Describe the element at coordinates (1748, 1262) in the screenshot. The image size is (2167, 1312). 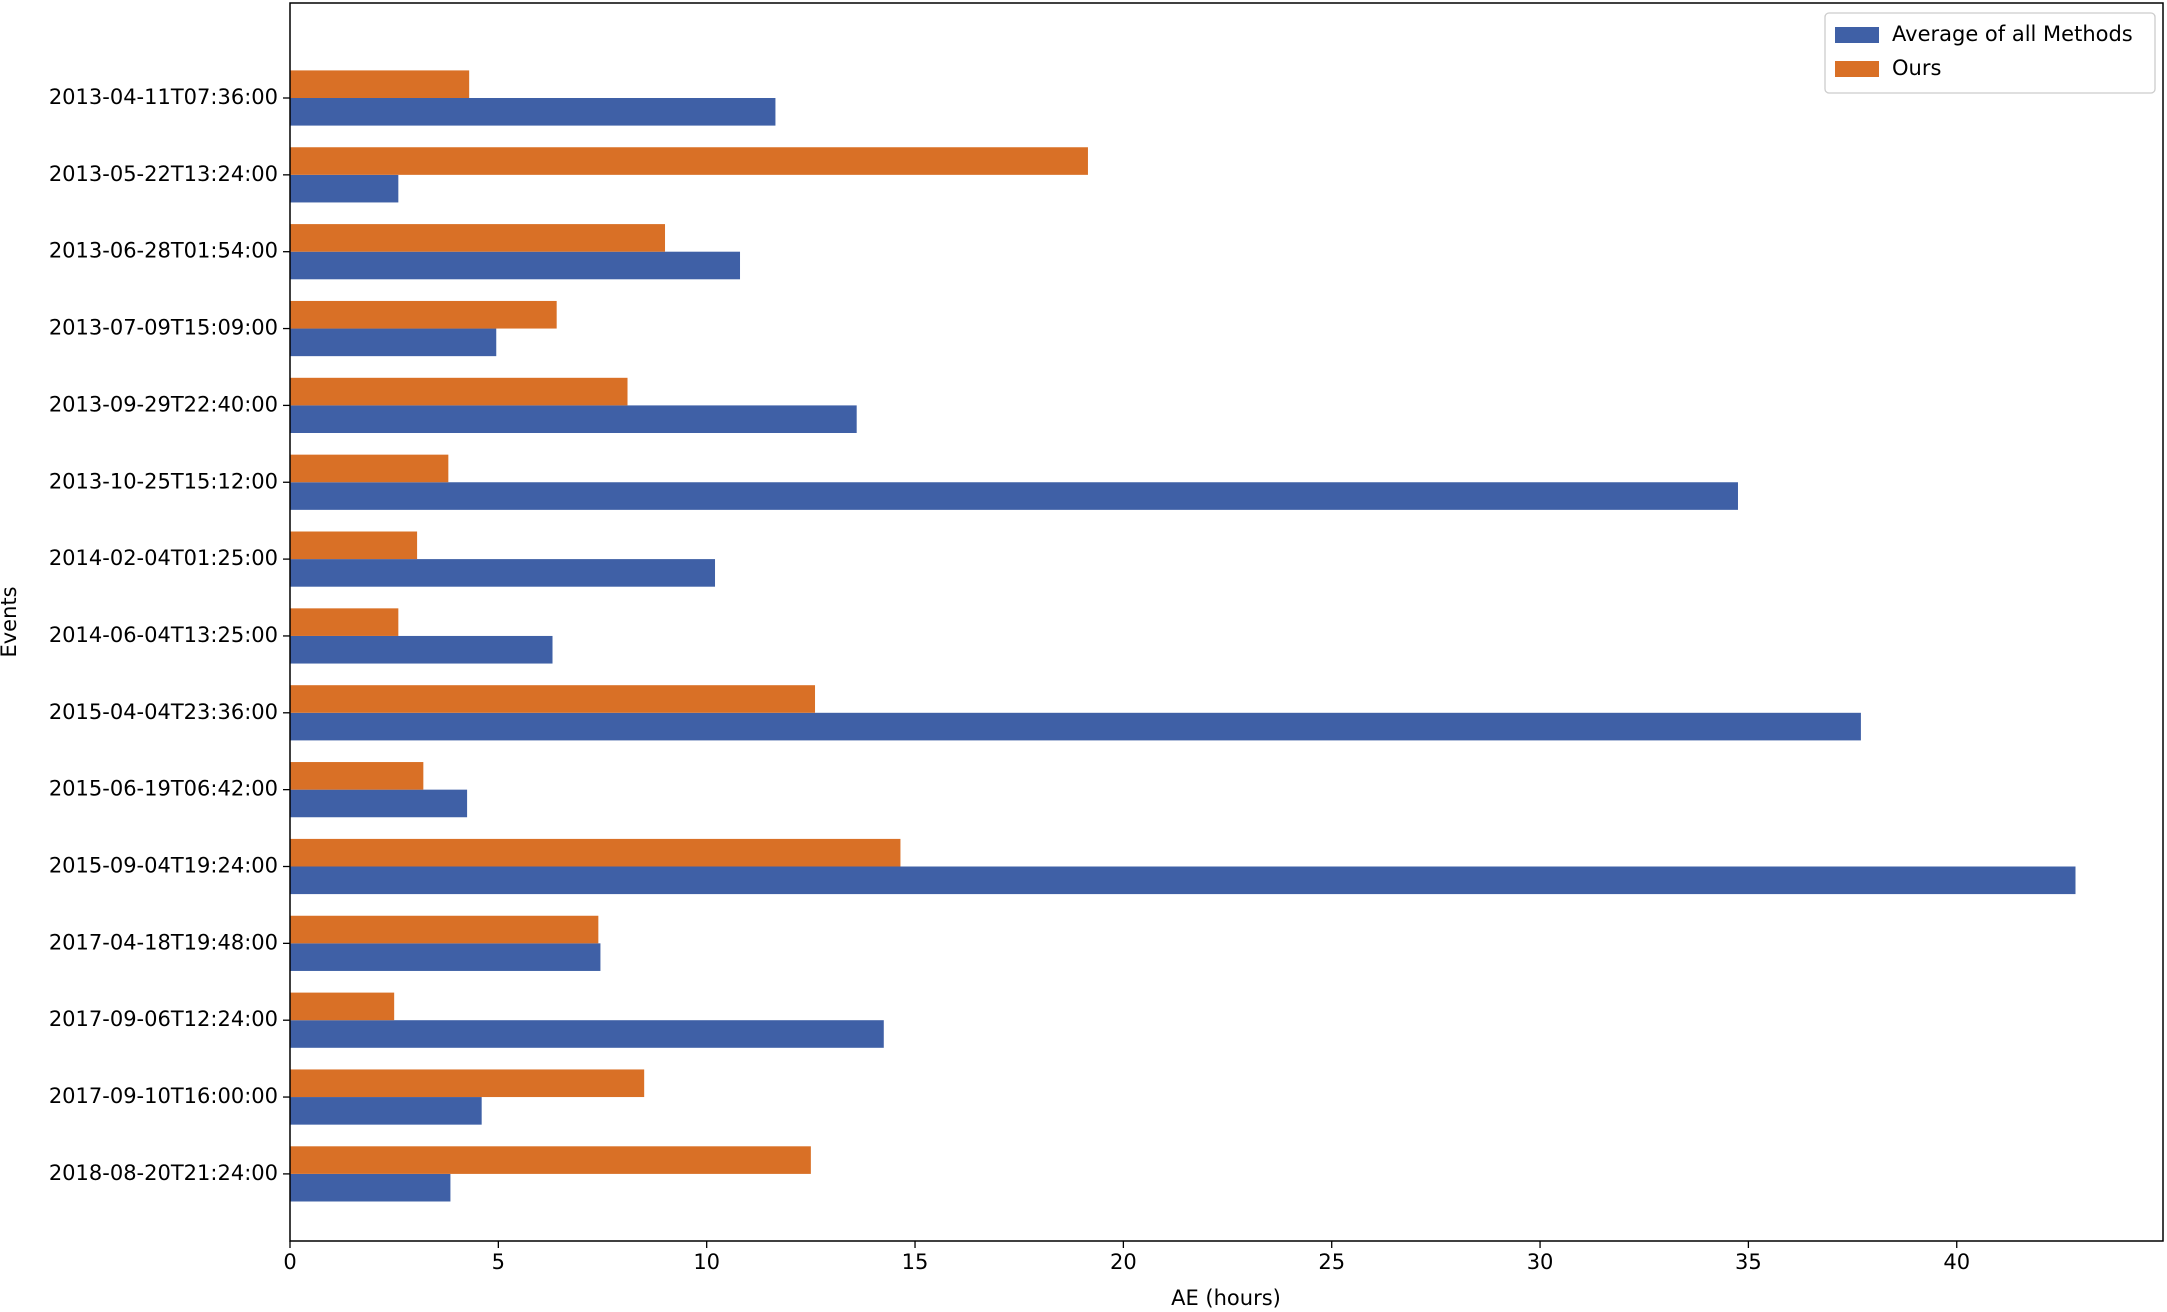
I see `x-tick-label: 35` at that location.